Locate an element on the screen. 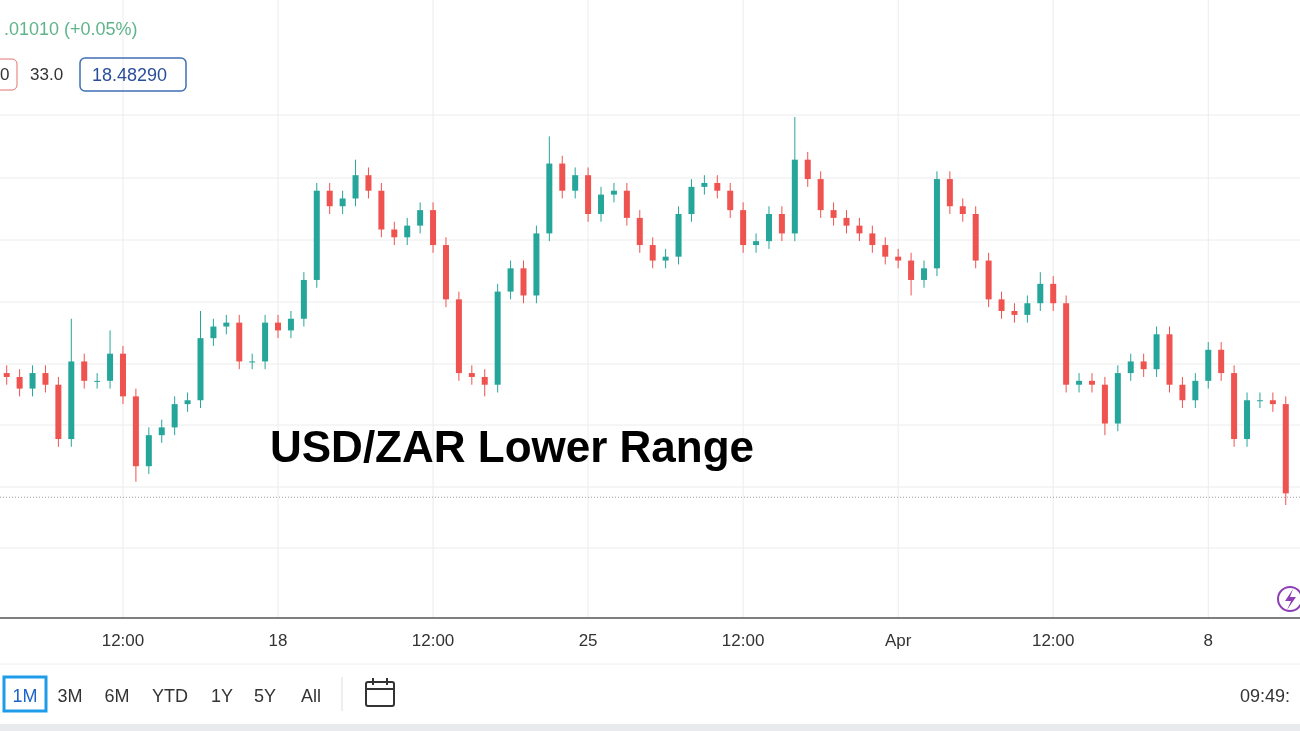 The image size is (1300, 731). text: 18.48290 is located at coordinates (130, 75).